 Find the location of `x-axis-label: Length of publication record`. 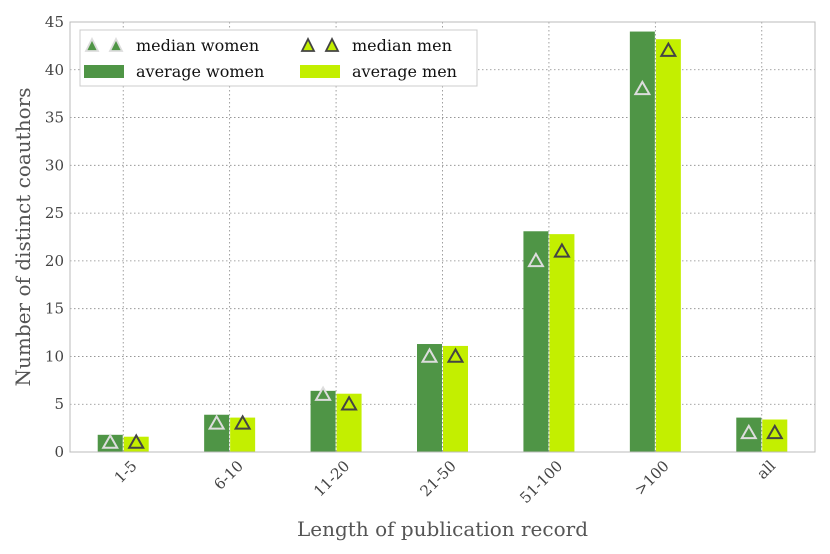

x-axis-label: Length of publication record is located at coordinates (442, 529).